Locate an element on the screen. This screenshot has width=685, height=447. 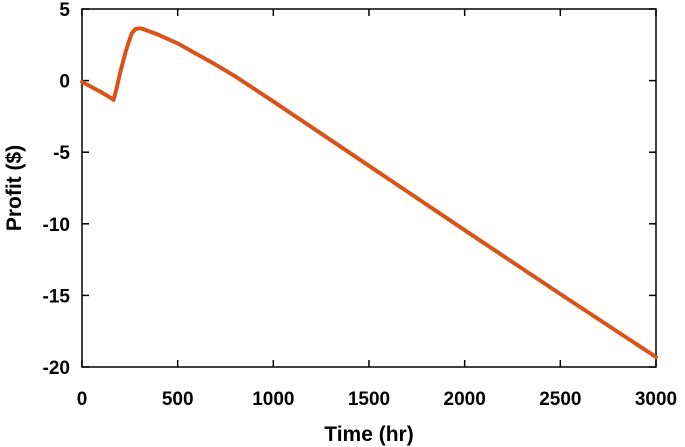
x-tick-label: 500 is located at coordinates (178, 399).